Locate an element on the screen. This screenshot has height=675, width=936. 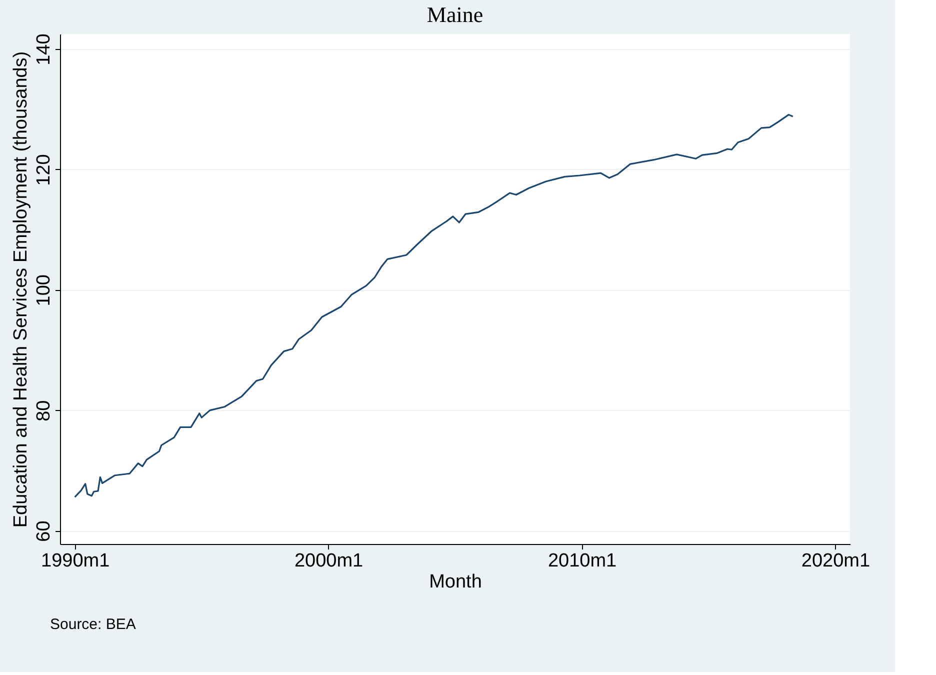
x-tick-label: 2020m1 is located at coordinates (835, 561).